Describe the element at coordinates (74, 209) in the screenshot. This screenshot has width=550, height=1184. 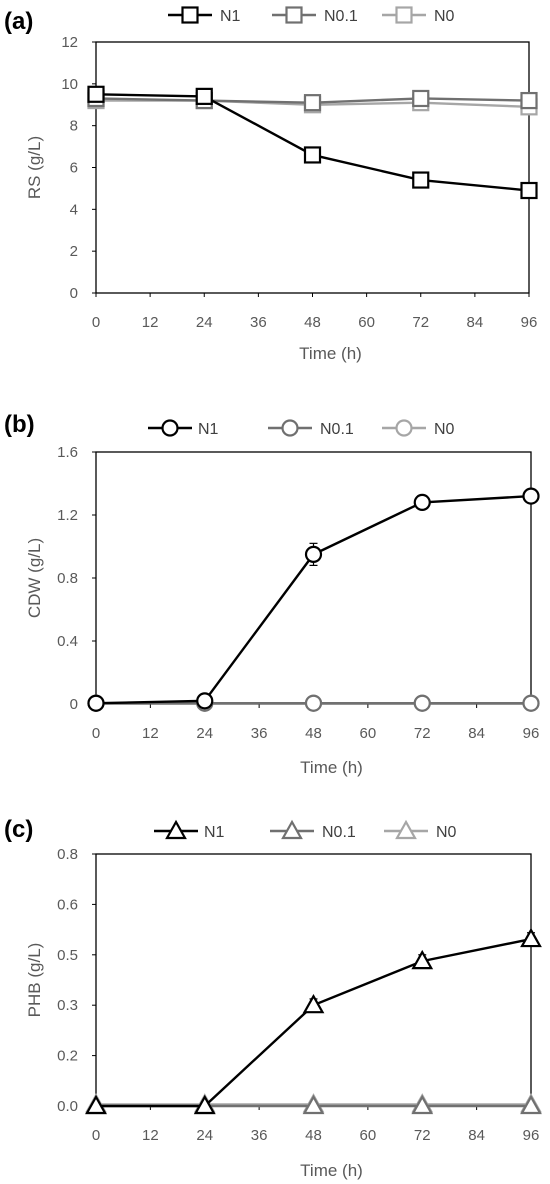
I see `y-tick-label: 4` at that location.